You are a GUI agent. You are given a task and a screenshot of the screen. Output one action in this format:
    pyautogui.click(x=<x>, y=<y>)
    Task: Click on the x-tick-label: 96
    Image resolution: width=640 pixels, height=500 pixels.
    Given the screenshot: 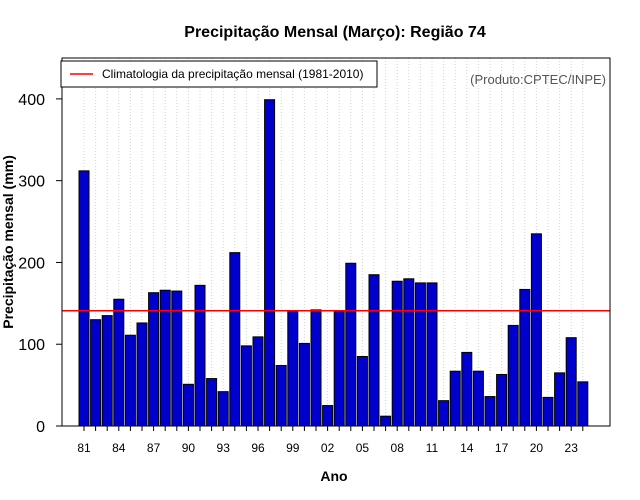 What is the action you would take?
    pyautogui.click(x=258, y=448)
    